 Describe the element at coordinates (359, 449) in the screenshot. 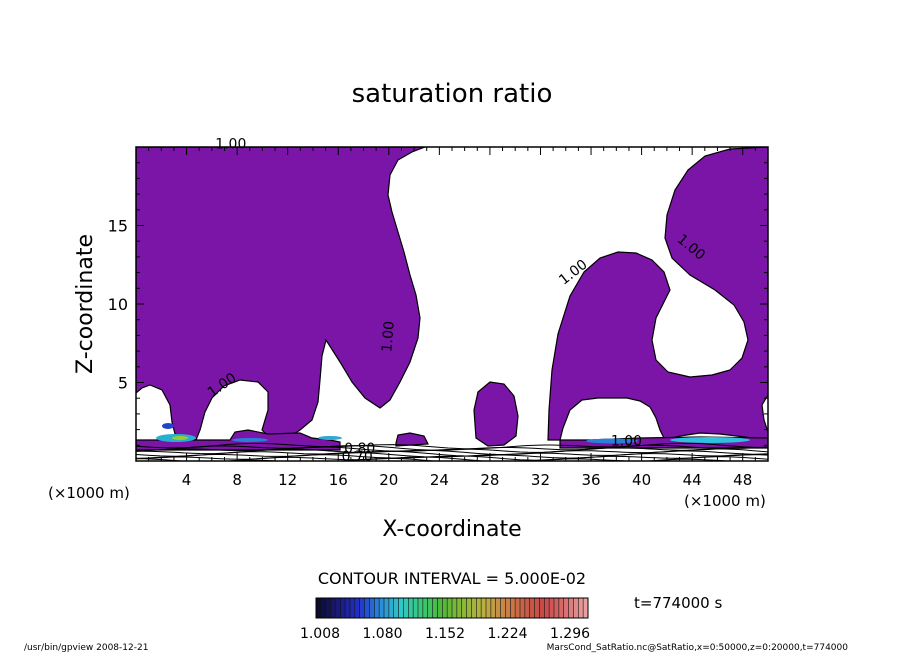

I see `contour-label: 0.80` at that location.